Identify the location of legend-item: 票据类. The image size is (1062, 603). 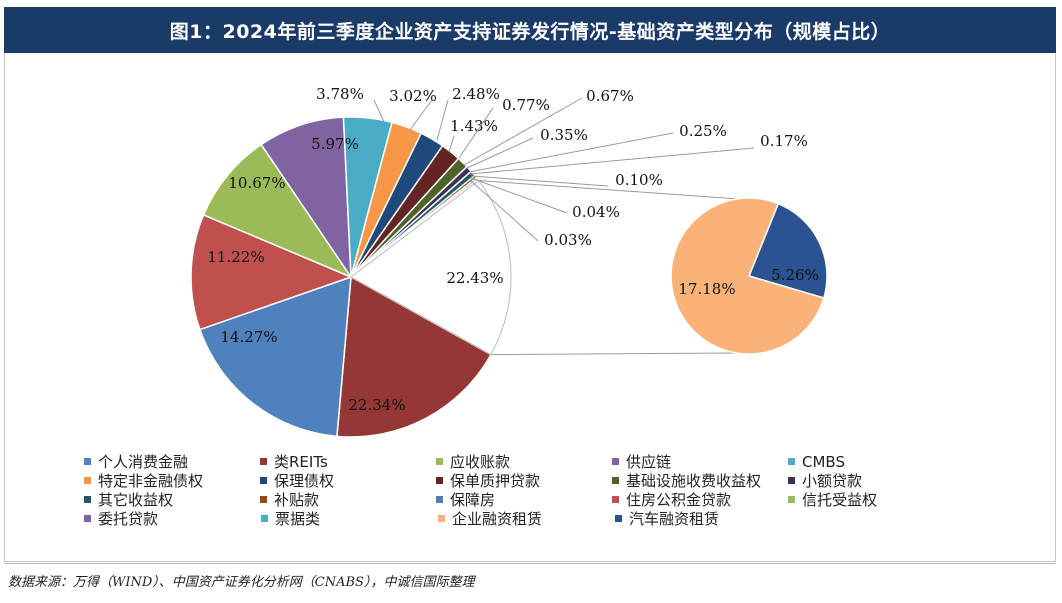
(349, 518).